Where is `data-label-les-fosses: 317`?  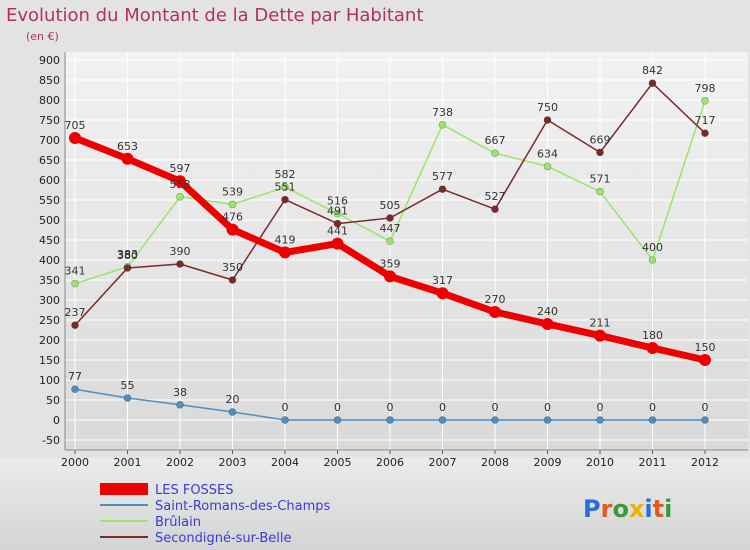
data-label-les-fosses: 317 is located at coordinates (442, 280).